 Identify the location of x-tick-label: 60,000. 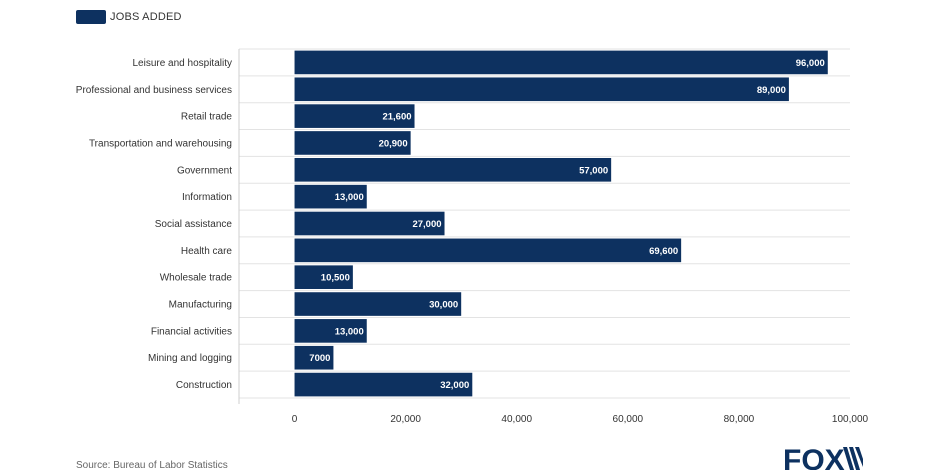
(628, 419).